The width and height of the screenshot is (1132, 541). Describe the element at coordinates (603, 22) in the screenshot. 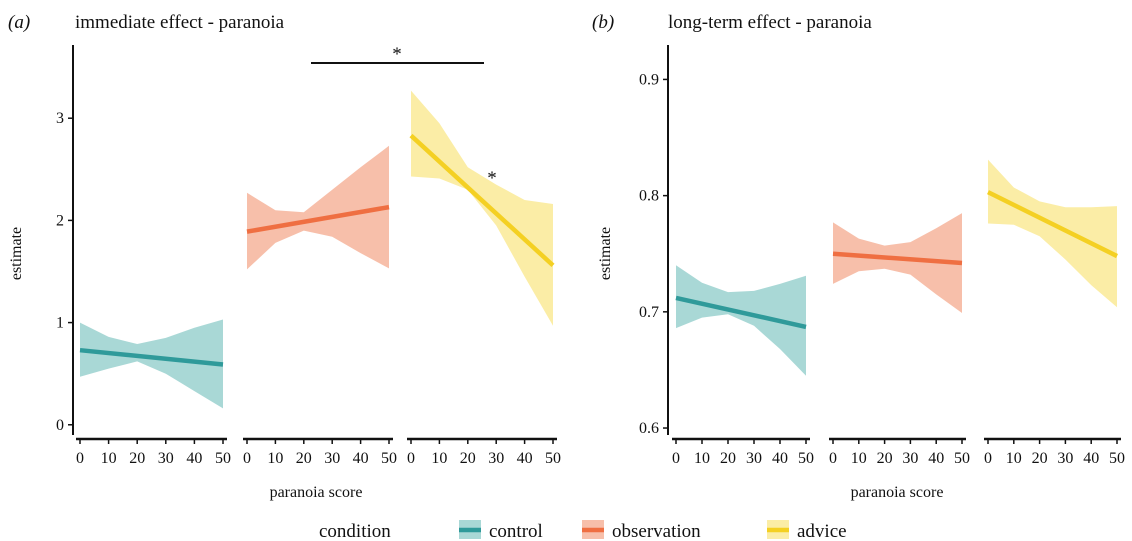

I see `panel-label: (b)` at that location.